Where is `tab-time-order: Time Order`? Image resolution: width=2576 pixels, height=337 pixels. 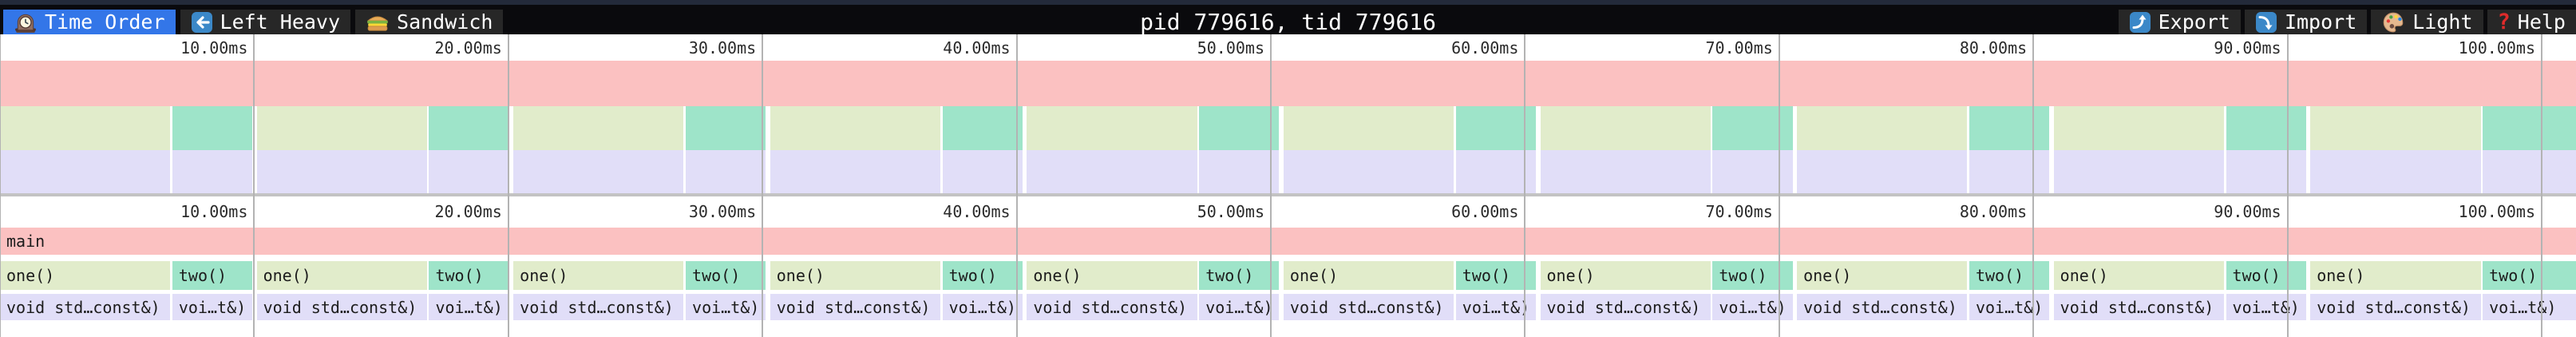
tab-time-order: Time Order is located at coordinates (90, 22).